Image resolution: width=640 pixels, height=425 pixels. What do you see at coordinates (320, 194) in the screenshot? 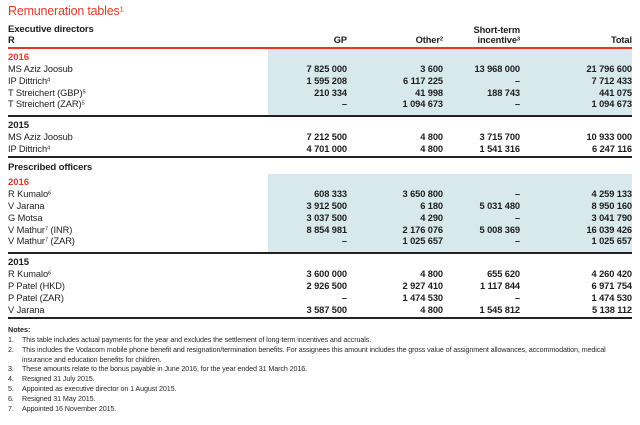
I see `table-row: R Kumalo6 608 333 3 650 800 – 4 259 133` at bounding box center [320, 194].